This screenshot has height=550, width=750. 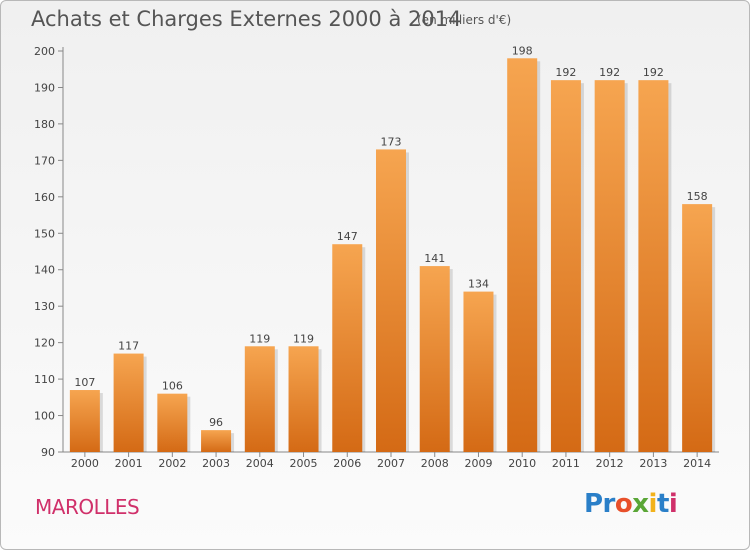 What do you see at coordinates (697, 463) in the screenshot?
I see `x-tick-label: 2014` at bounding box center [697, 463].